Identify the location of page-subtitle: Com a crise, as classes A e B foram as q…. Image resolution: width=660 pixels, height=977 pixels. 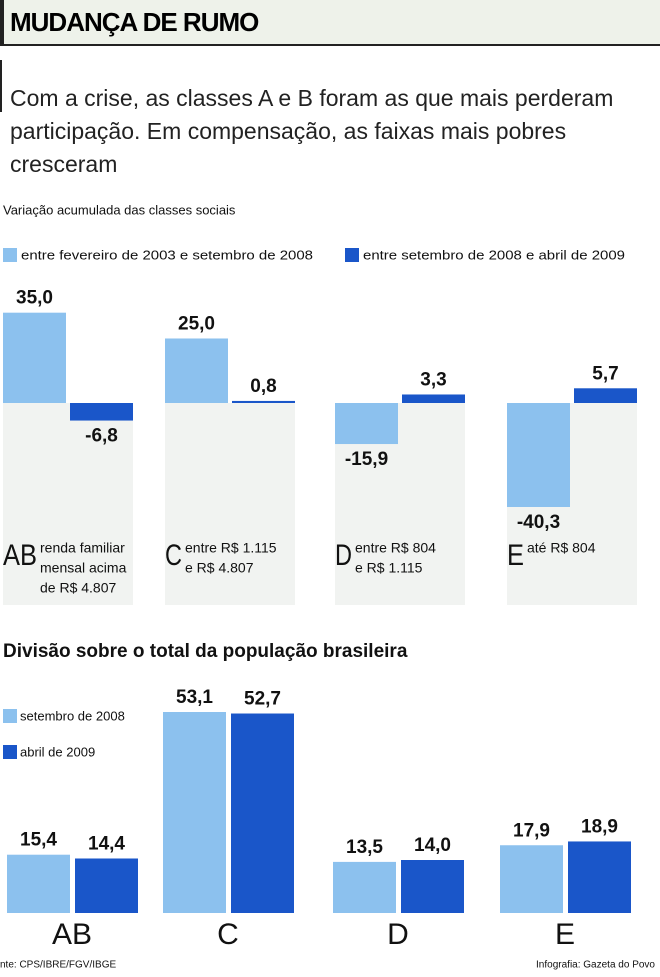
(312, 131).